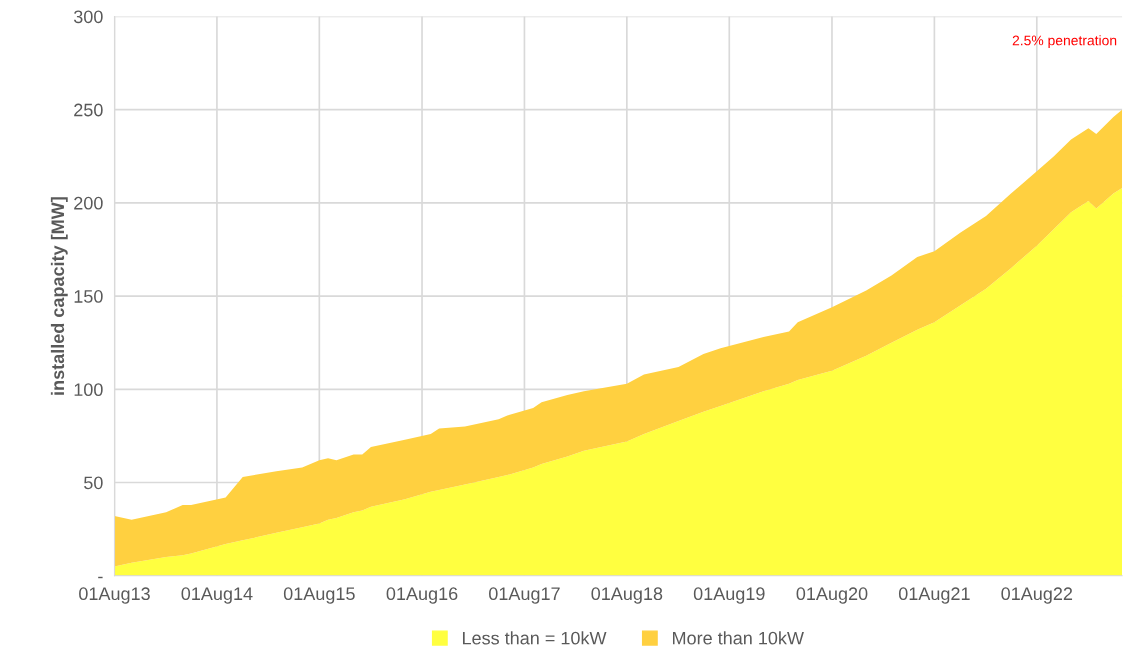 This screenshot has width=1145, height=658. I want to click on y-tick-label: -, so click(100, 577).